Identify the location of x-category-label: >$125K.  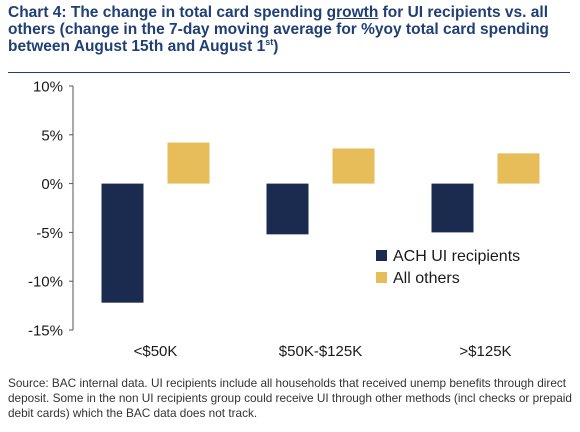
(485, 351).